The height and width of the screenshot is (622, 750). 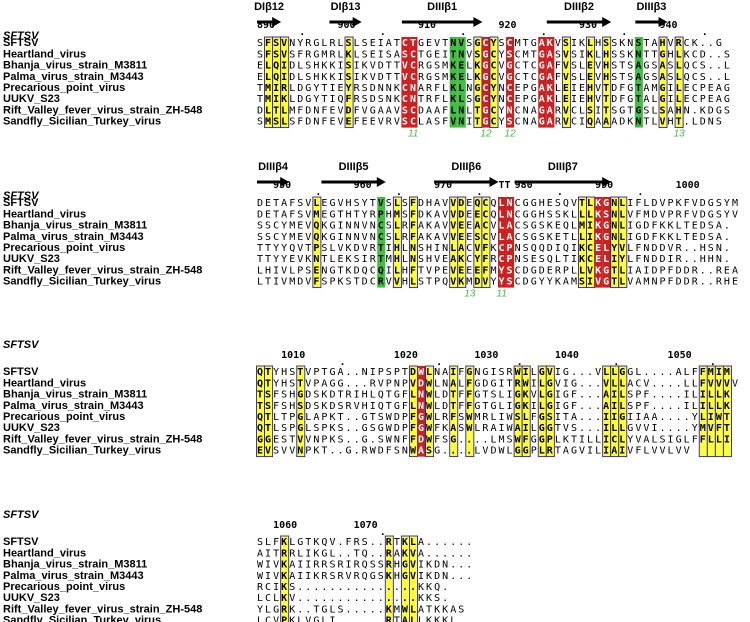 What do you see at coordinates (102, 439) in the screenshot?
I see `sequence-name: Rift_Valley_fever_virus_strain_ZH-548` at bounding box center [102, 439].